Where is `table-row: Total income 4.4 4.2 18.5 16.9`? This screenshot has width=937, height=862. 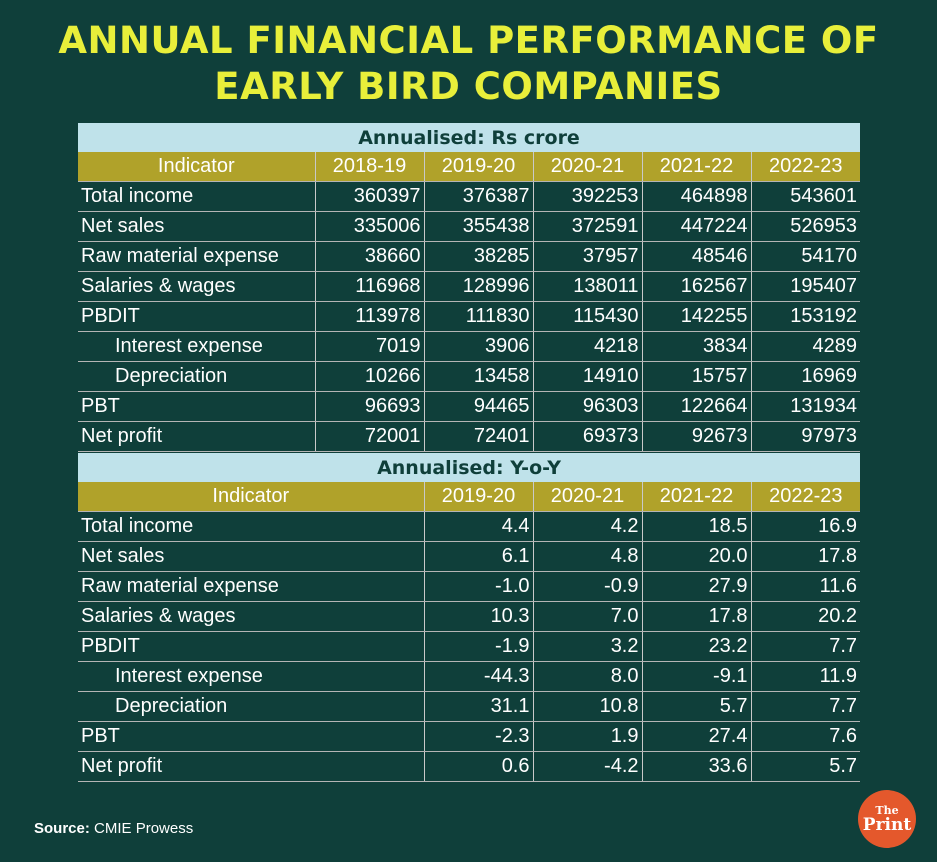 table-row: Total income 4.4 4.2 18.5 16.9 is located at coordinates (469, 526).